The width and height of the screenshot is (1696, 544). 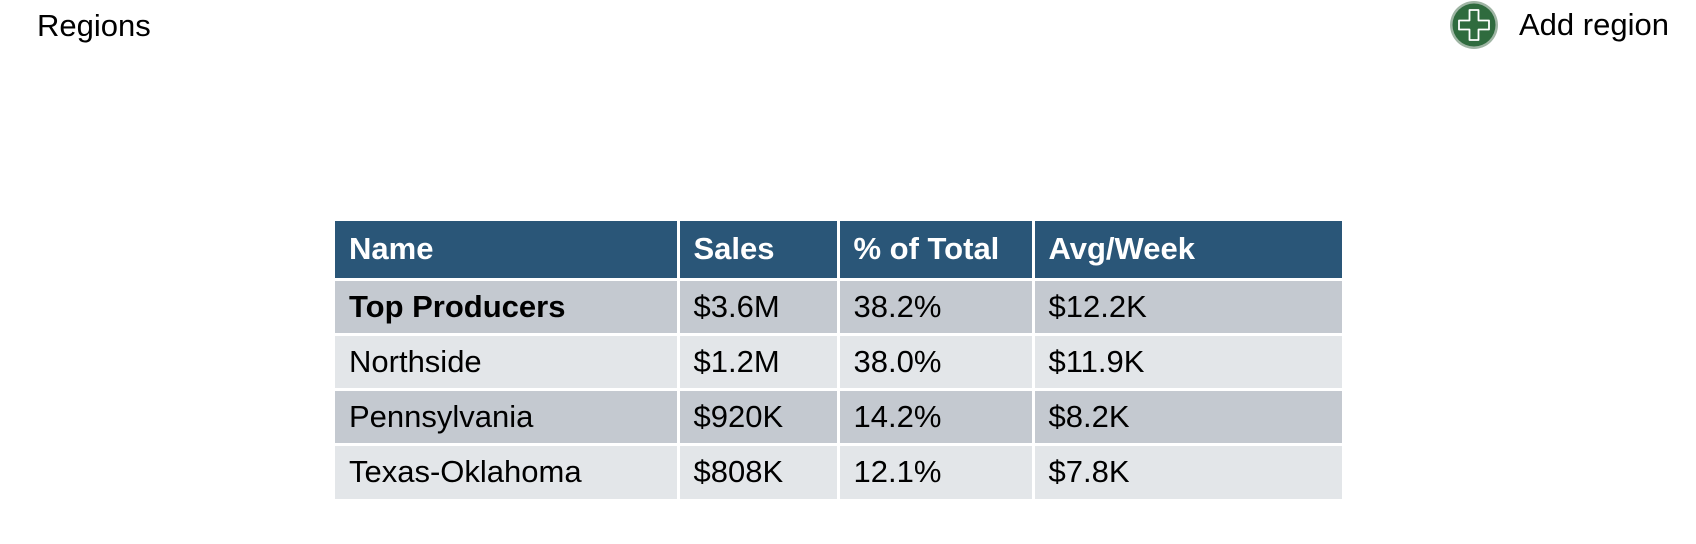 What do you see at coordinates (506, 470) in the screenshot?
I see `cell-name: Texas-Oklahoma` at bounding box center [506, 470].